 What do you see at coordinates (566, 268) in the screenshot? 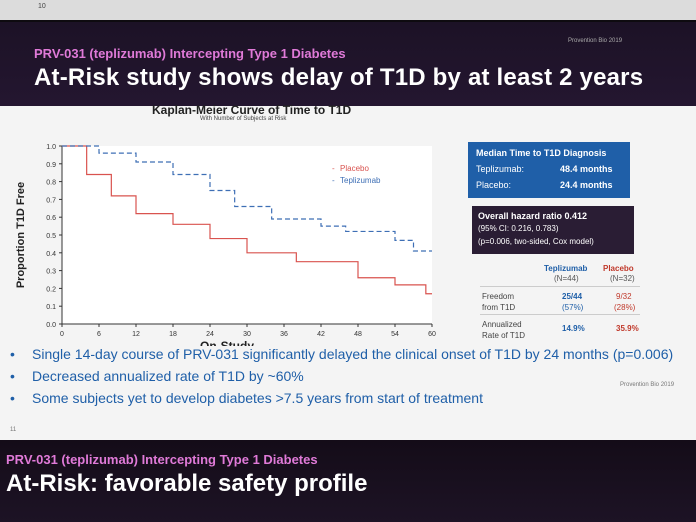
I see `col-header-teplizumab: Teplizumab` at bounding box center [566, 268].